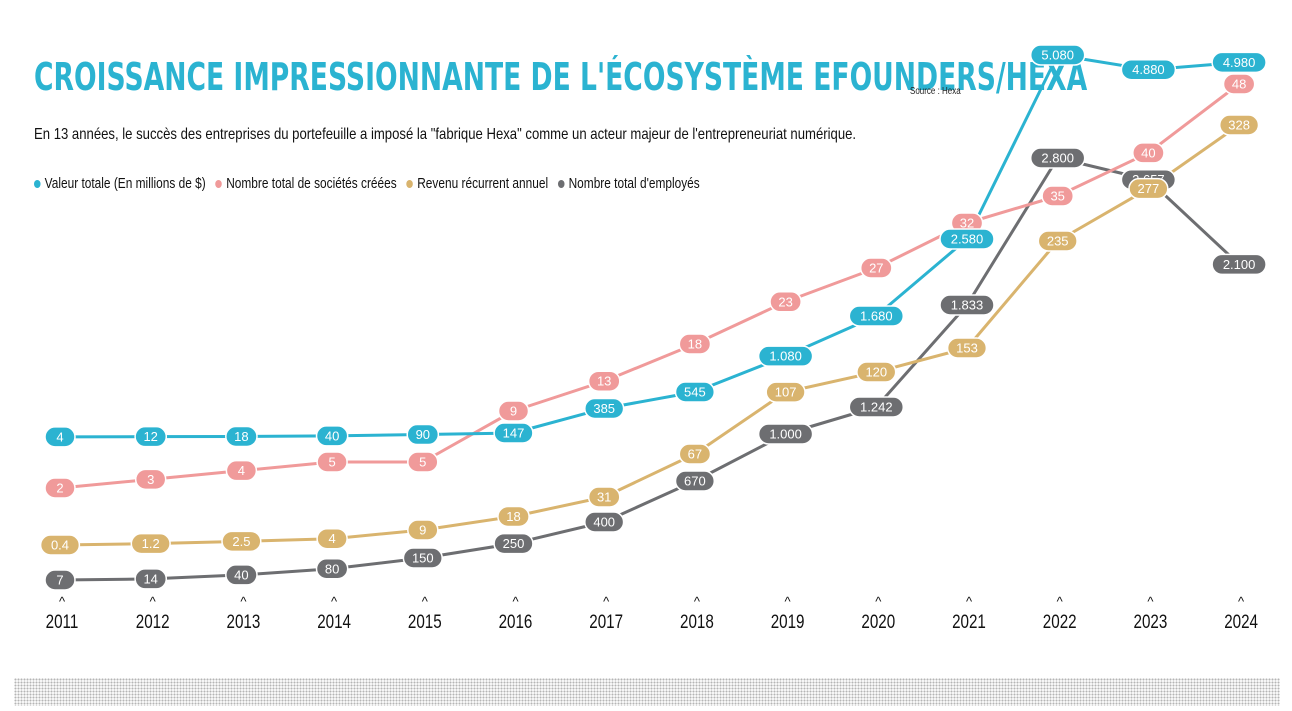 The height and width of the screenshot is (711, 1292). I want to click on data-label: 23, so click(785, 301).